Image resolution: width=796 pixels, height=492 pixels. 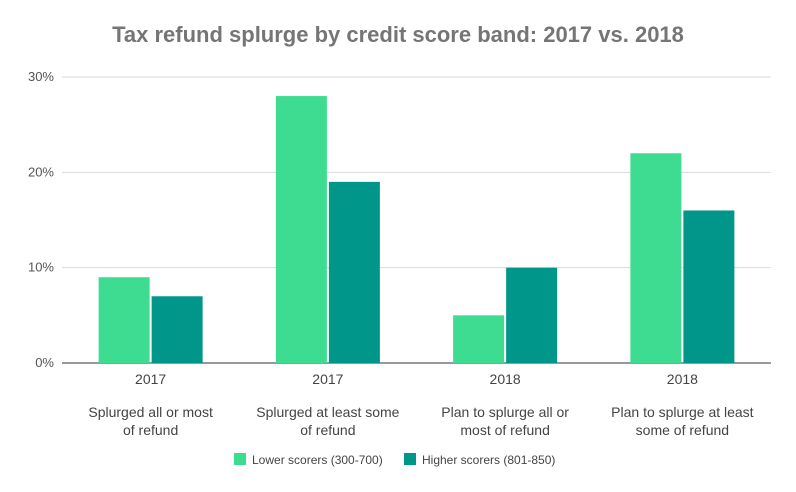 I want to click on legend-label: Higher scorers (801-850), so click(x=488, y=460).